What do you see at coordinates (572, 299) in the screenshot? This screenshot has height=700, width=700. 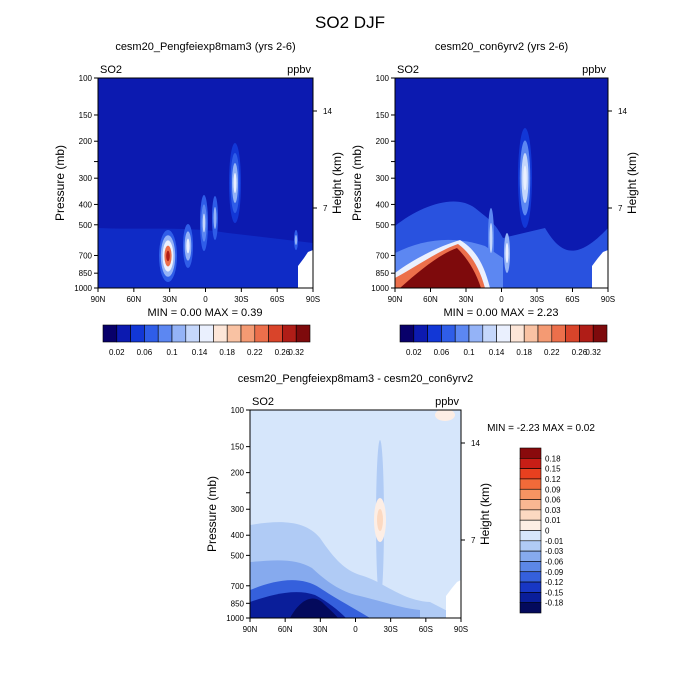 I see `x-tick-label: 60S` at bounding box center [572, 299].